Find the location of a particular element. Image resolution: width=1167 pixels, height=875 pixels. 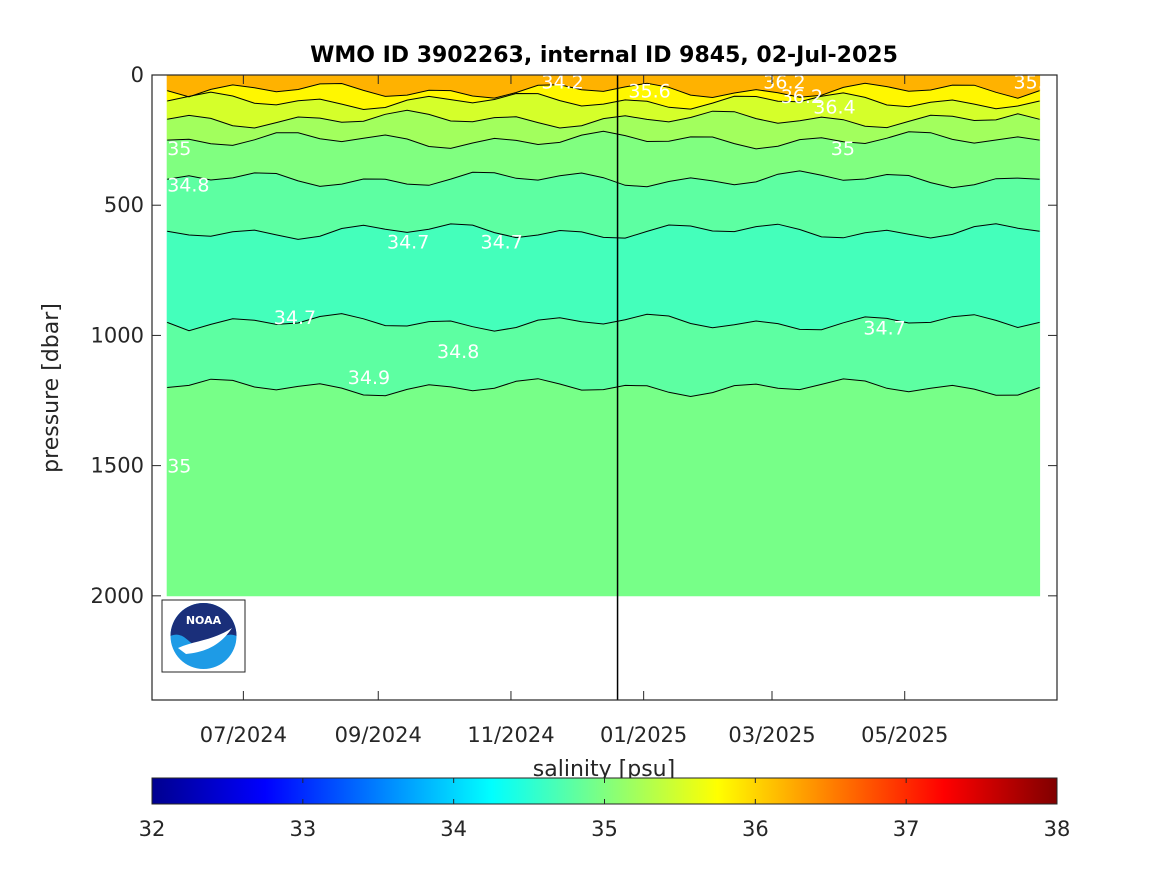

x-tick-label: 05/2025 is located at coordinates (904, 735).